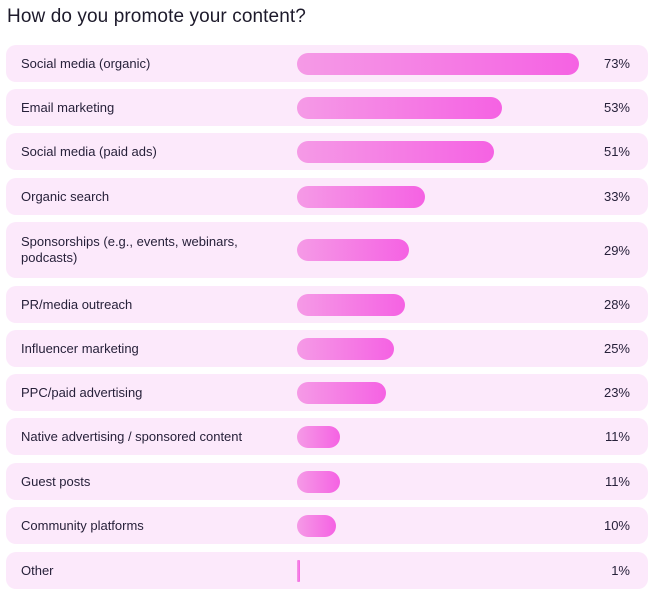 This screenshot has width=659, height=604. What do you see at coordinates (616, 196) in the screenshot?
I see `value-label: 33%` at bounding box center [616, 196].